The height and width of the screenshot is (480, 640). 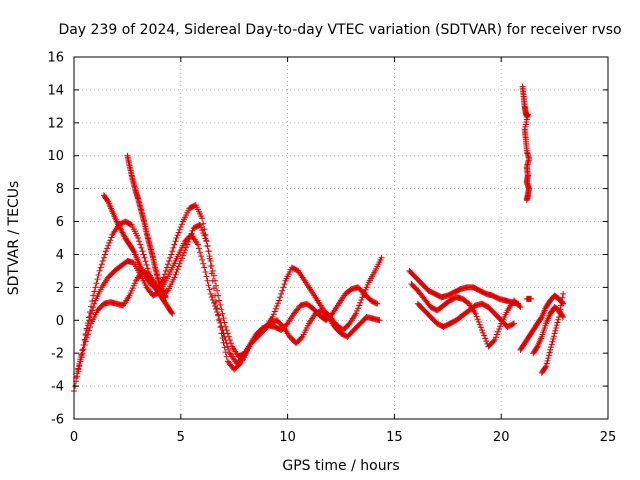 I want to click on y-tick-label: 8, so click(x=60, y=189).